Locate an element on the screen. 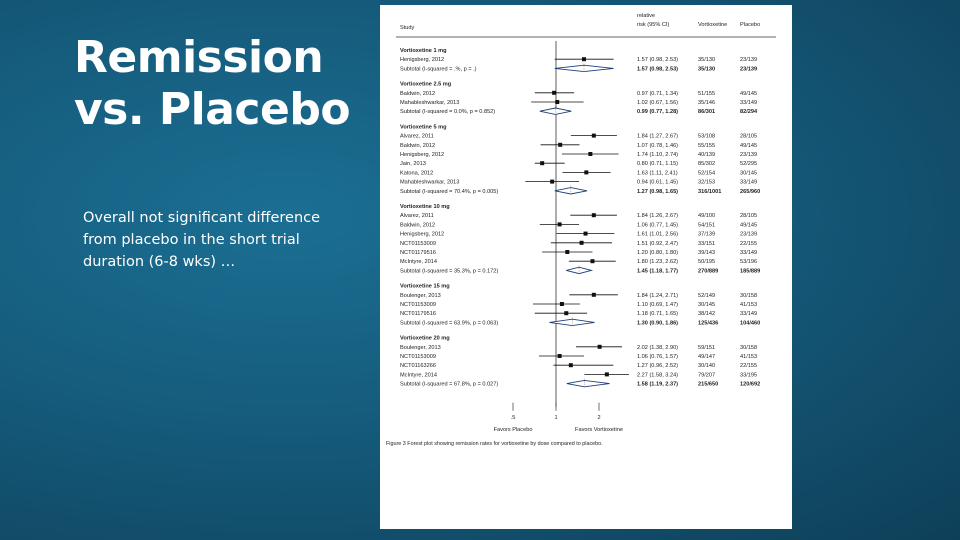 The image size is (960, 540). vortioxetine-events: 37/139 is located at coordinates (706, 235).